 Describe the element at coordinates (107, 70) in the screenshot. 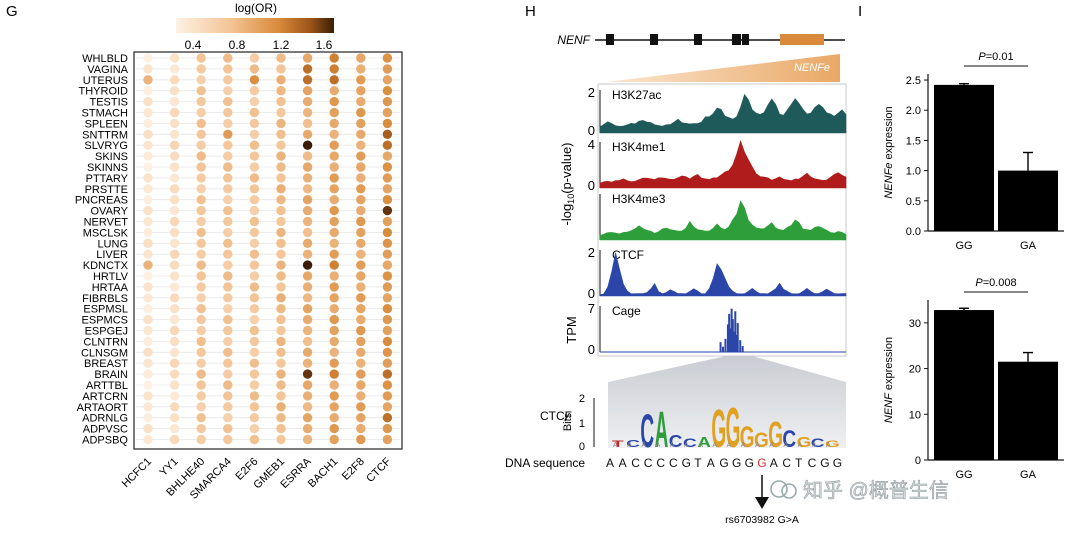

I see `heatmap-row-label: VAGINA` at that location.